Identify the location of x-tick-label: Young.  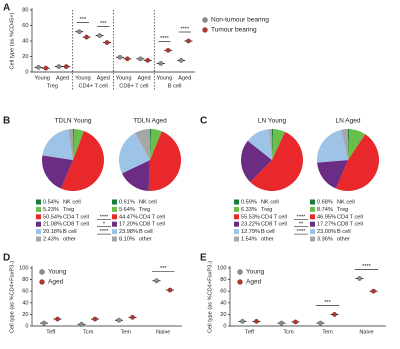
(83, 78).